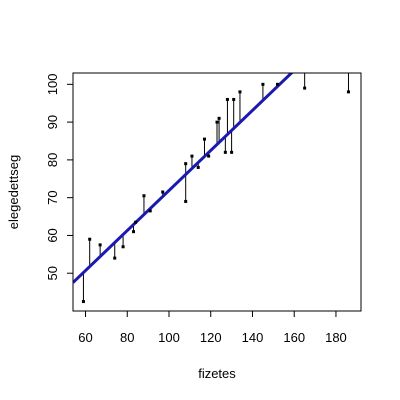 The width and height of the screenshot is (400, 400). I want to click on y-tick-label-3: 80, so click(52, 160).